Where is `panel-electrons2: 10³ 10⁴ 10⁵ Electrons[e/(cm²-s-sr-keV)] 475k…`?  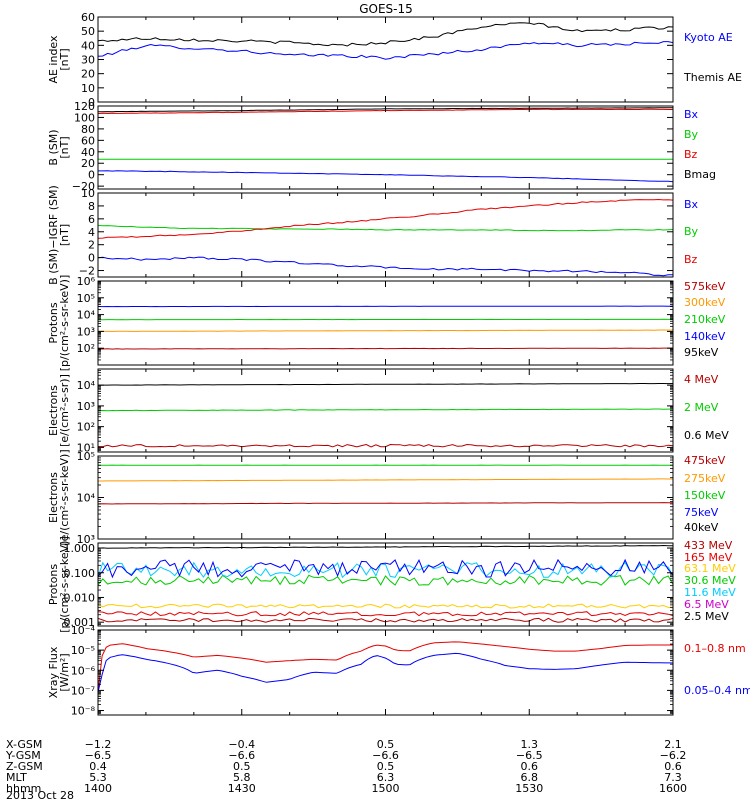 panel-electrons2: 10³ 10⁴ 10⁵ Electrons[e/(cm²-s-sr-keV)] 475k… is located at coordinates (386, 497).